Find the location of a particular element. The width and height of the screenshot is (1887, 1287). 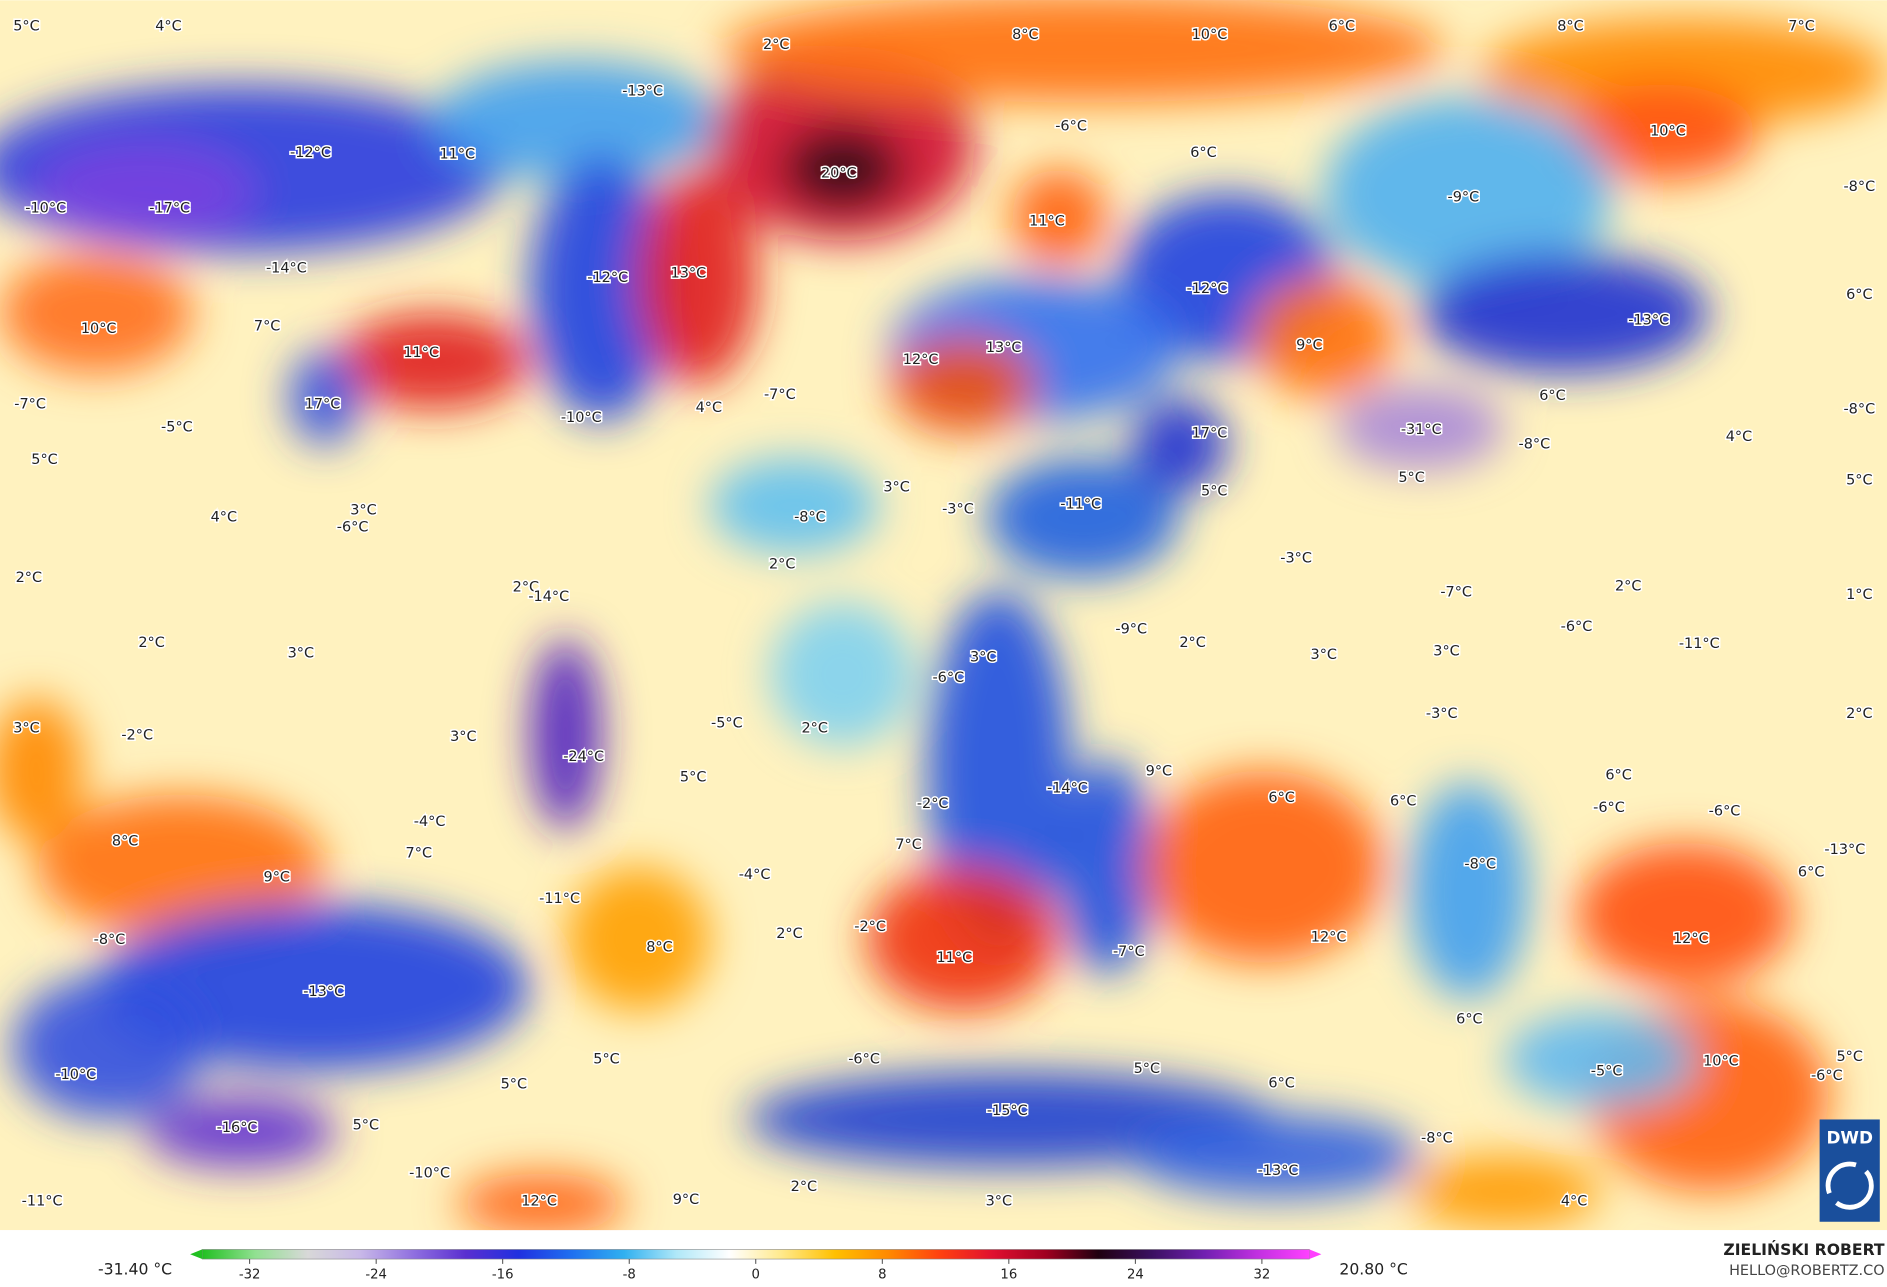

logo-box is located at coordinates (1849, 1170).